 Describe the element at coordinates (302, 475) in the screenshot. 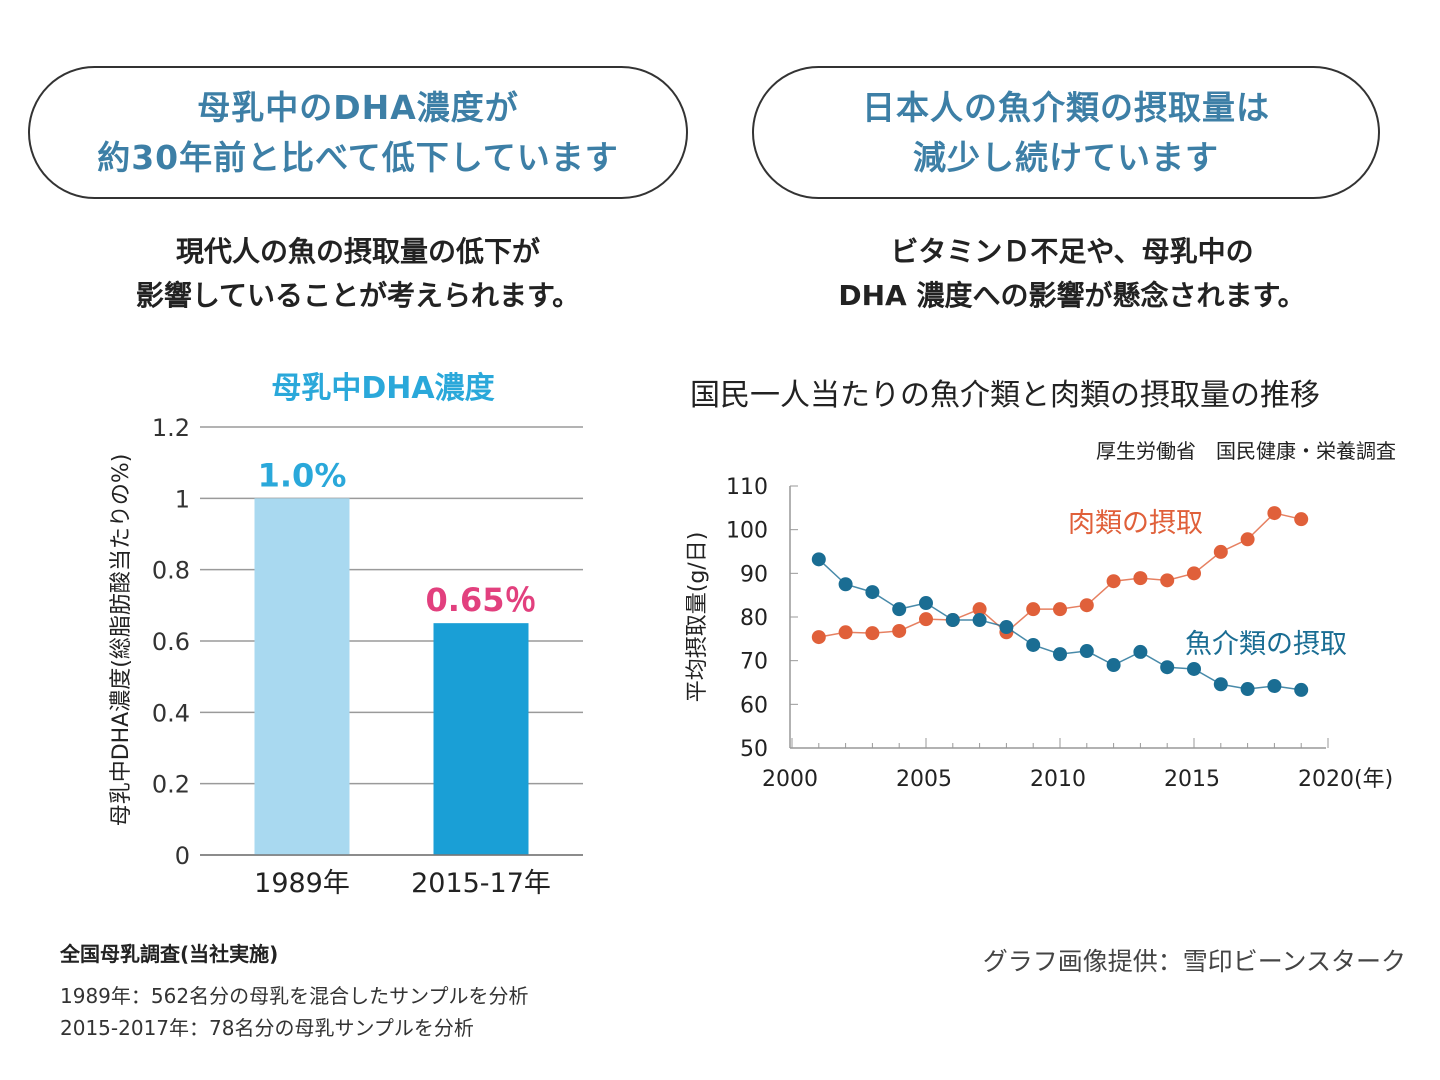

I see `bar-data-label: 1.0%` at that location.